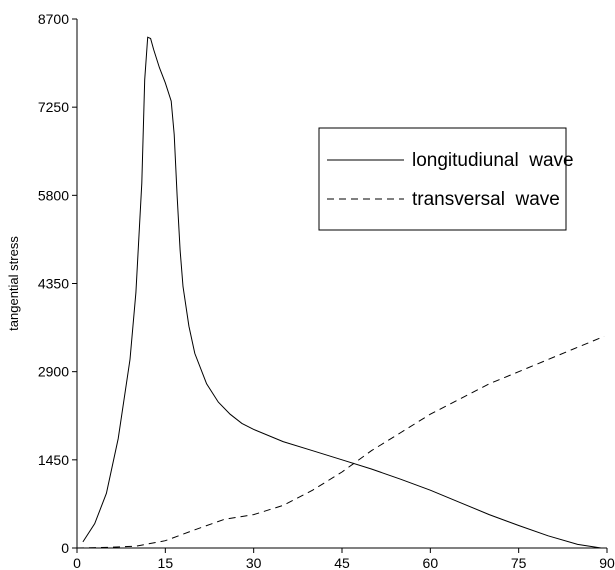 The height and width of the screenshot is (570, 615). What do you see at coordinates (519, 562) in the screenshot?
I see `x-tick-label: 75` at bounding box center [519, 562].